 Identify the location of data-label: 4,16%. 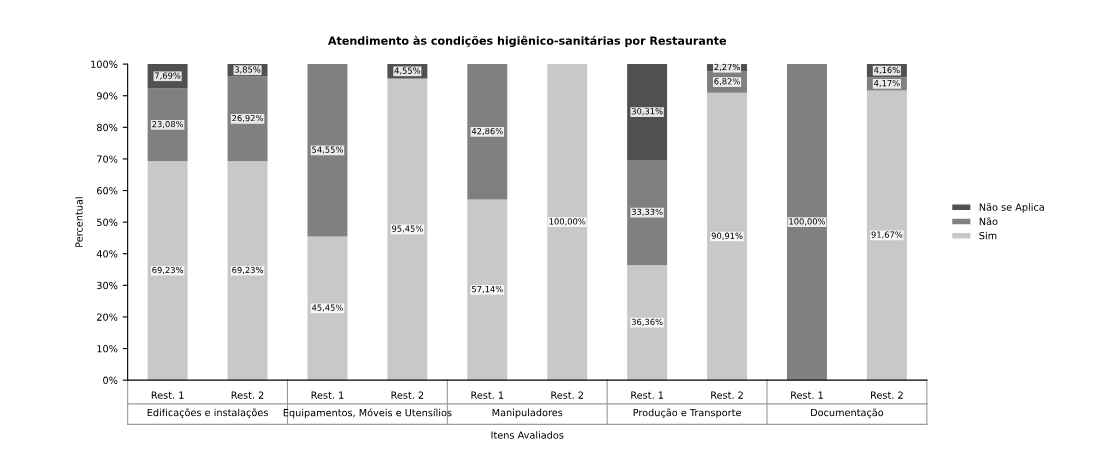
(887, 70).